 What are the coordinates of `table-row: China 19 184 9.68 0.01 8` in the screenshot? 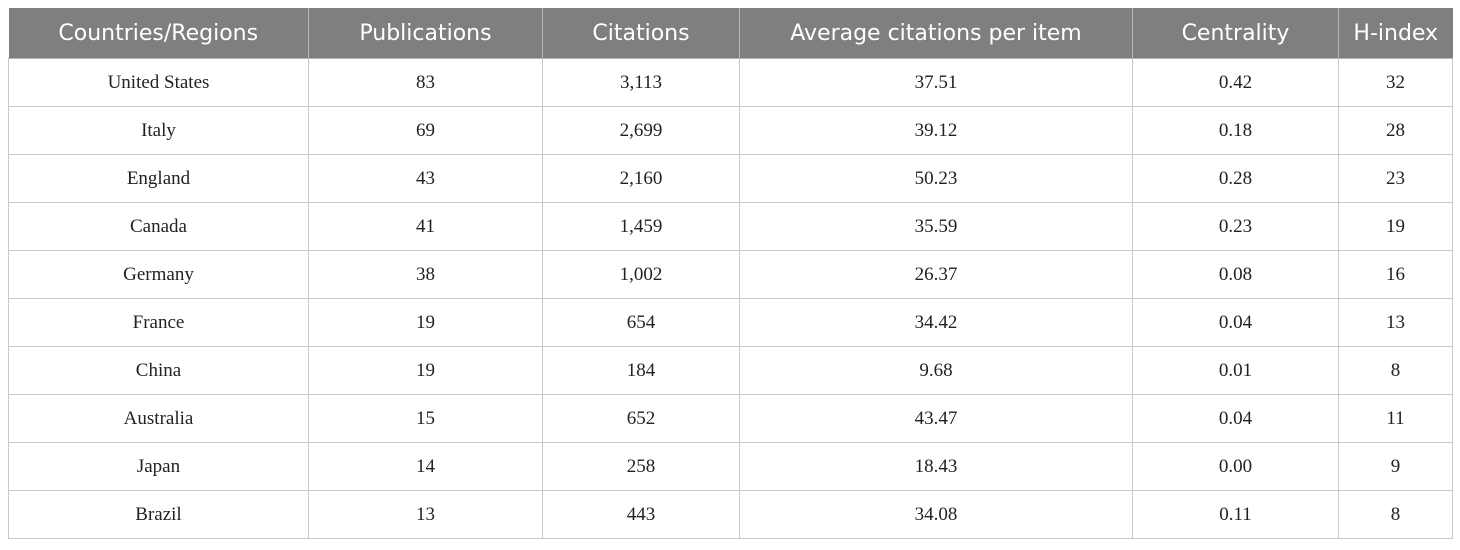 It's located at (730, 370).